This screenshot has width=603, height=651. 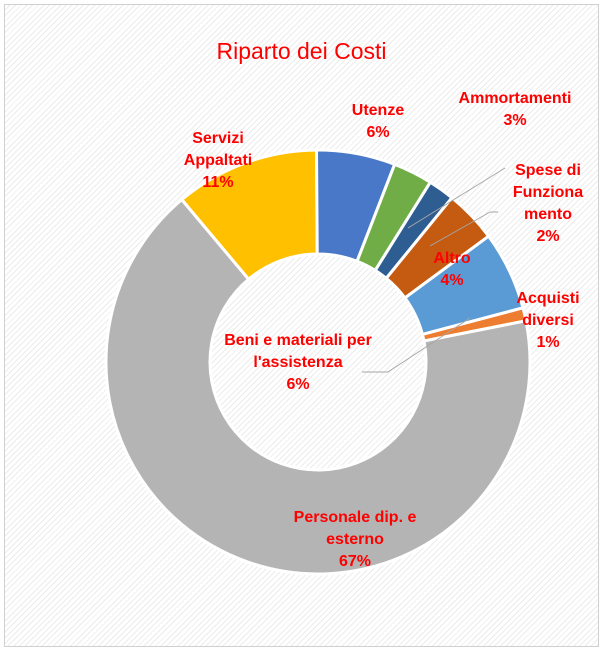 What do you see at coordinates (452, 270) in the screenshot?
I see `data-label: Altro 4%` at bounding box center [452, 270].